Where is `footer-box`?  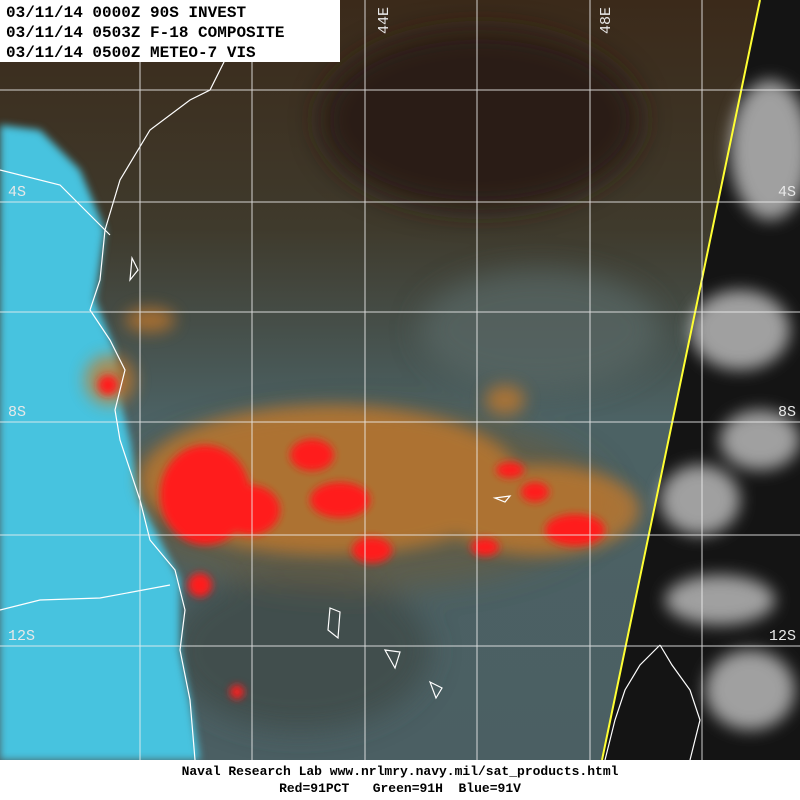 footer-box is located at coordinates (400, 780).